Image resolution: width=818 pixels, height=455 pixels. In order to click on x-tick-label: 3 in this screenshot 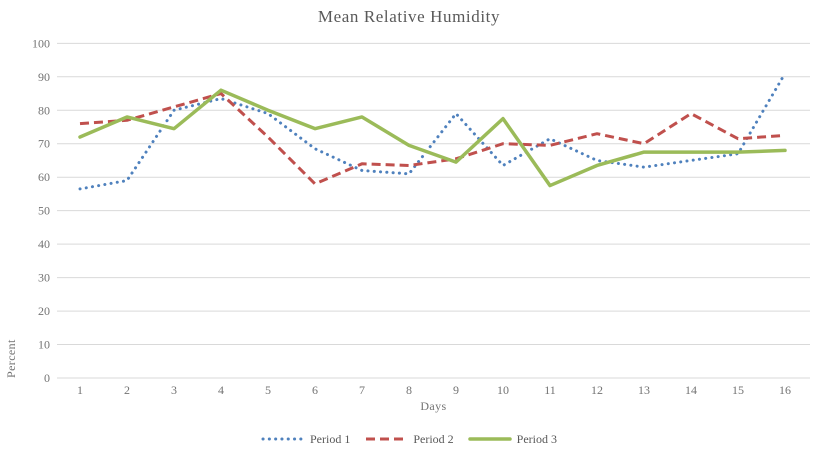, I will do `click(174, 390)`.